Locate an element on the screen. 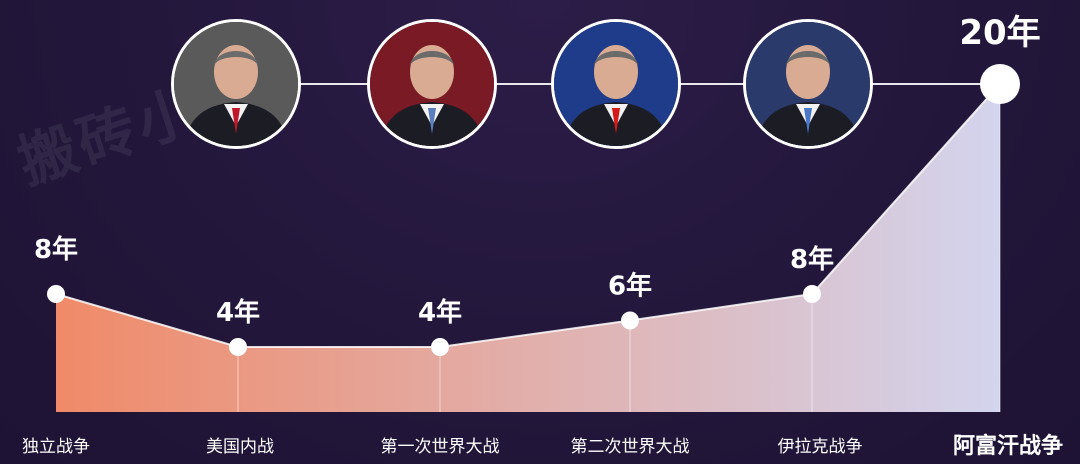 The width and height of the screenshot is (1080, 464). value-label: 20年 is located at coordinates (999, 33).